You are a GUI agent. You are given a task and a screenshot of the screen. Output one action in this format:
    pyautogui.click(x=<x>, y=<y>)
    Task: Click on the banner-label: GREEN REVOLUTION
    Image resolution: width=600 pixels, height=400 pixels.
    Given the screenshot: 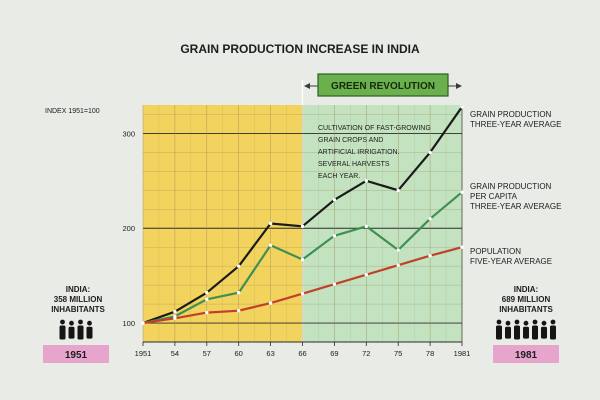 What is the action you would take?
    pyautogui.click(x=383, y=86)
    